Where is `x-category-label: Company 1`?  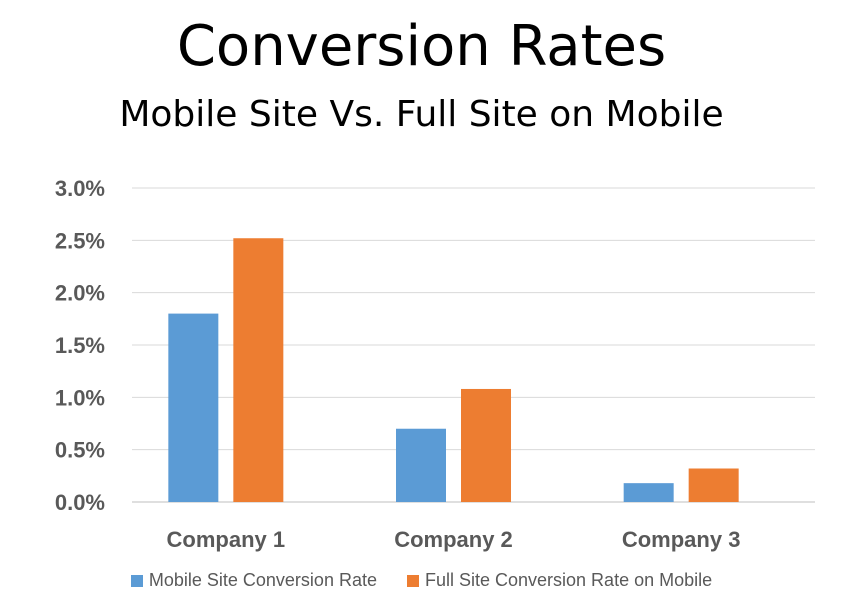 x-category-label: Company 1 is located at coordinates (226, 539).